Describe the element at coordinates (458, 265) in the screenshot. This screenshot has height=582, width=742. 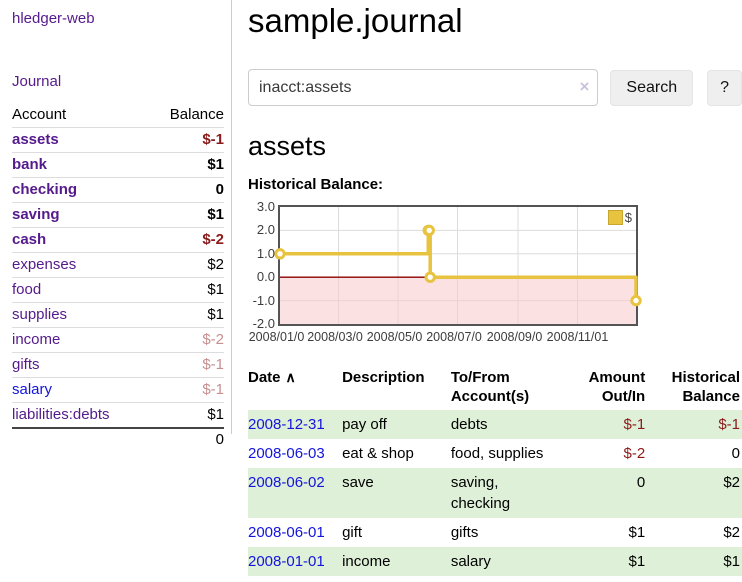
I see `chart-plot-area: $` at that location.